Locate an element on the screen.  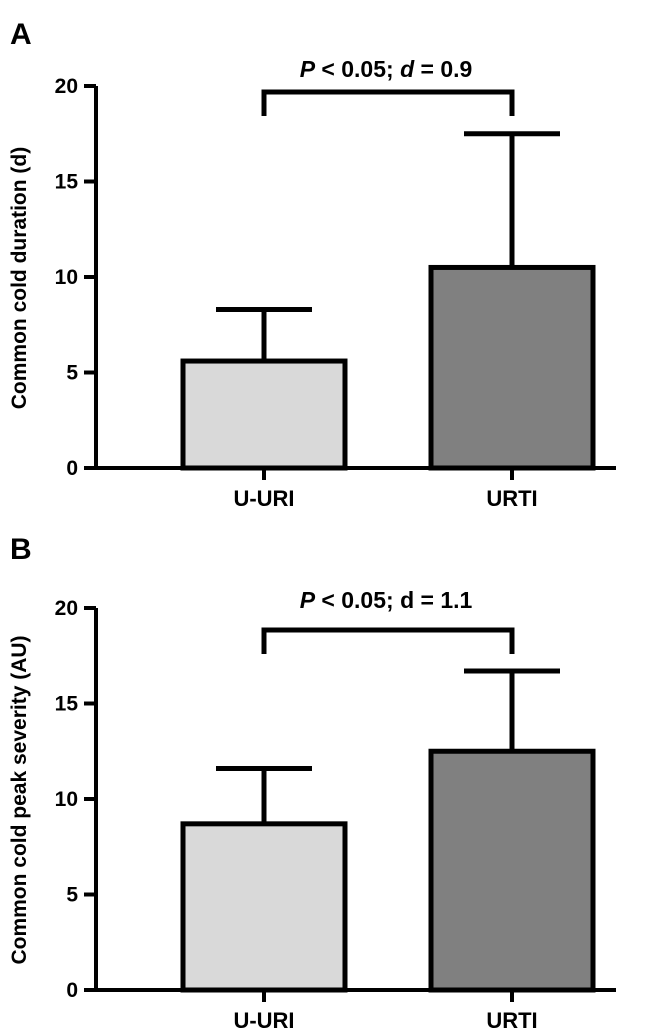
effect-size-text: d = 1.1 is located at coordinates (436, 600).